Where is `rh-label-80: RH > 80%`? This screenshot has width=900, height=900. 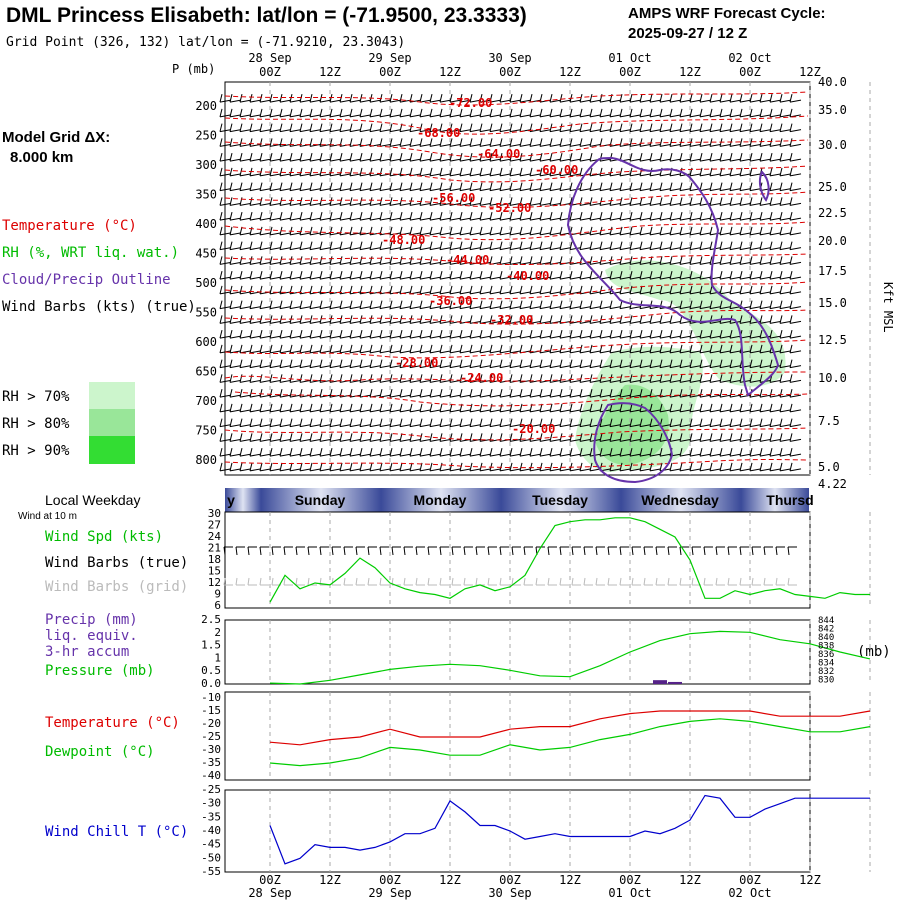 rh-label-80: RH > 80% is located at coordinates (36, 424).